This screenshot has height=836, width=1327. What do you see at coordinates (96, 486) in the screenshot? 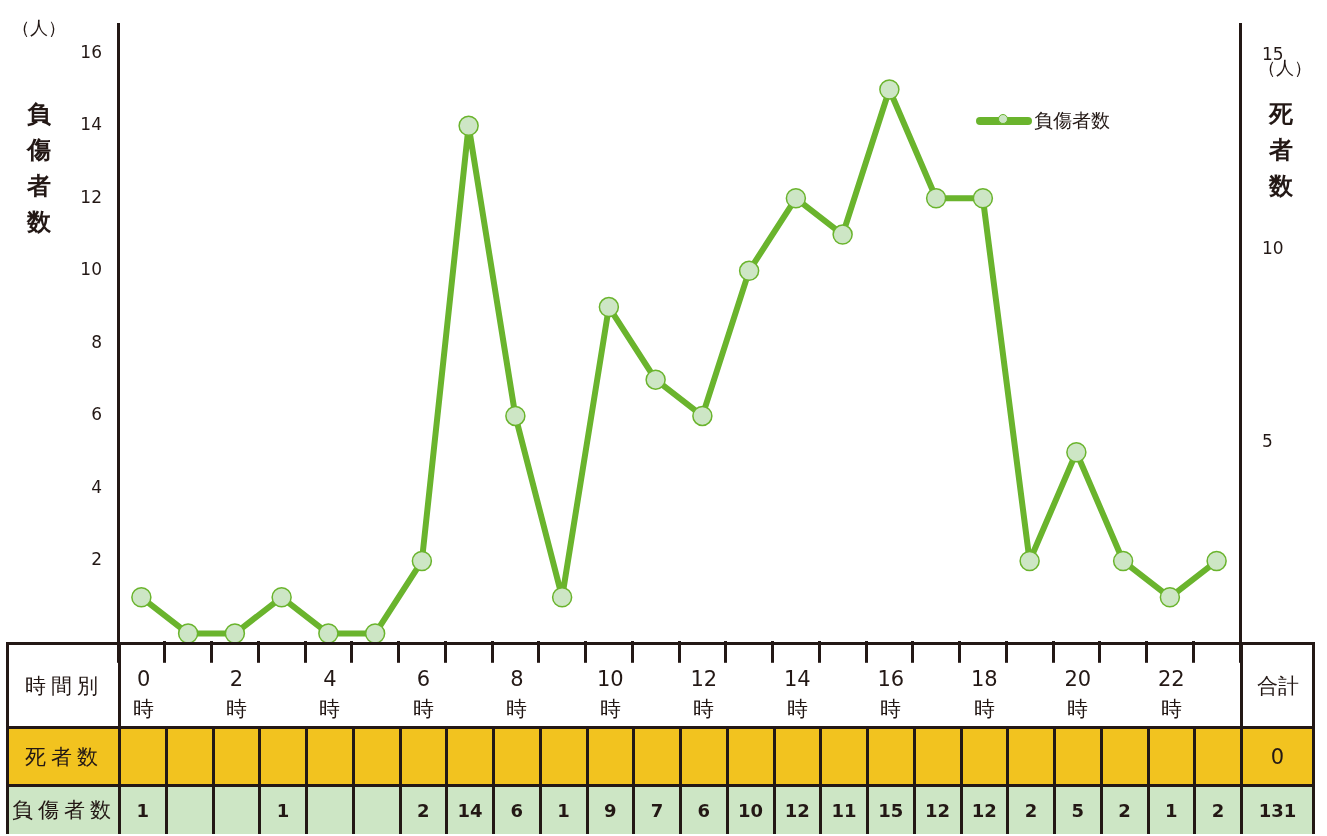
I see `y-tick-label: 4` at bounding box center [96, 486].